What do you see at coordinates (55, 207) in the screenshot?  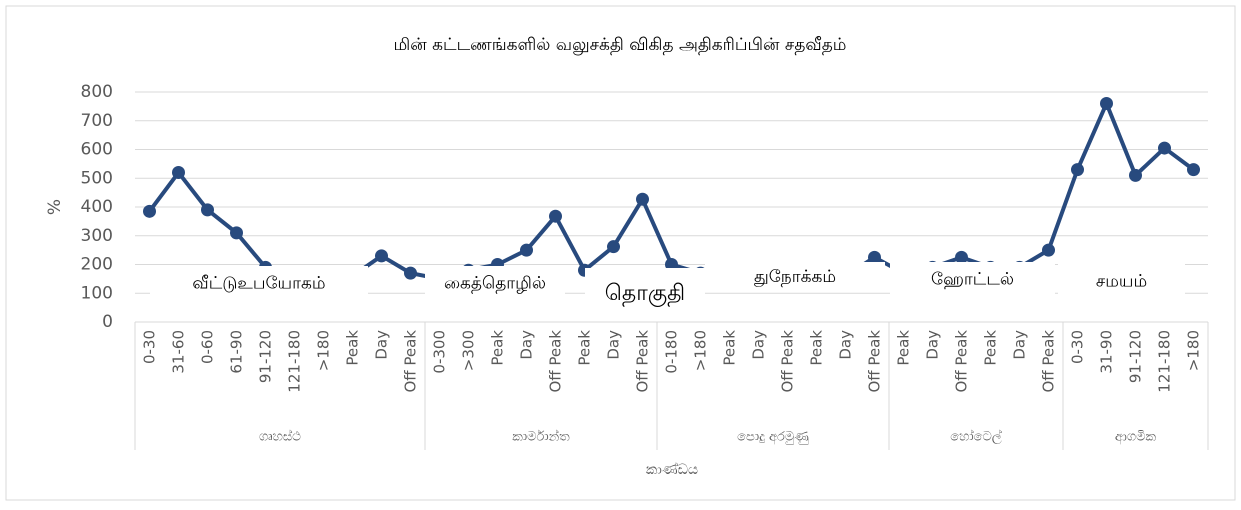 I see `y-axis-title: %` at bounding box center [55, 207].